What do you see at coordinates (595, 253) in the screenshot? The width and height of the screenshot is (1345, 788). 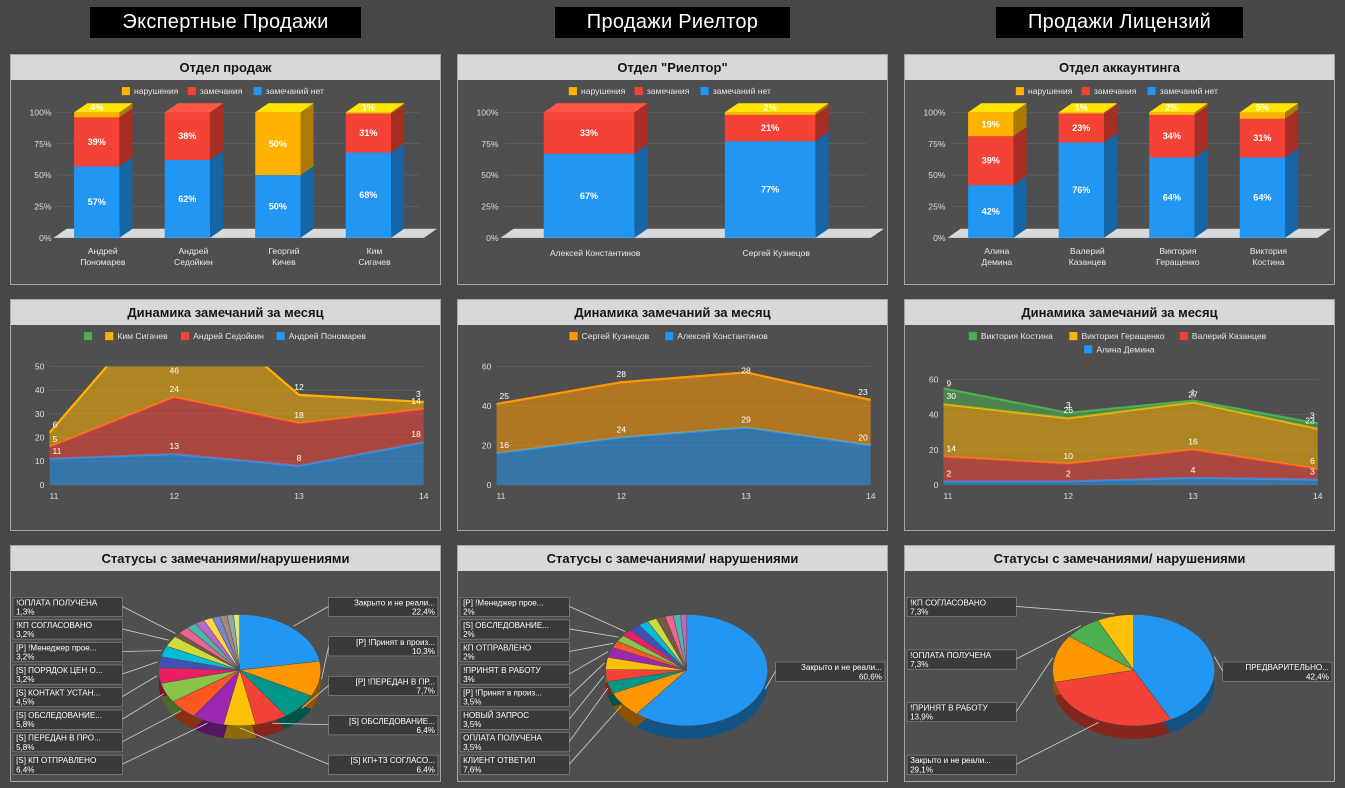 I see `svg-text: Алексей Константинов` at bounding box center [595, 253].